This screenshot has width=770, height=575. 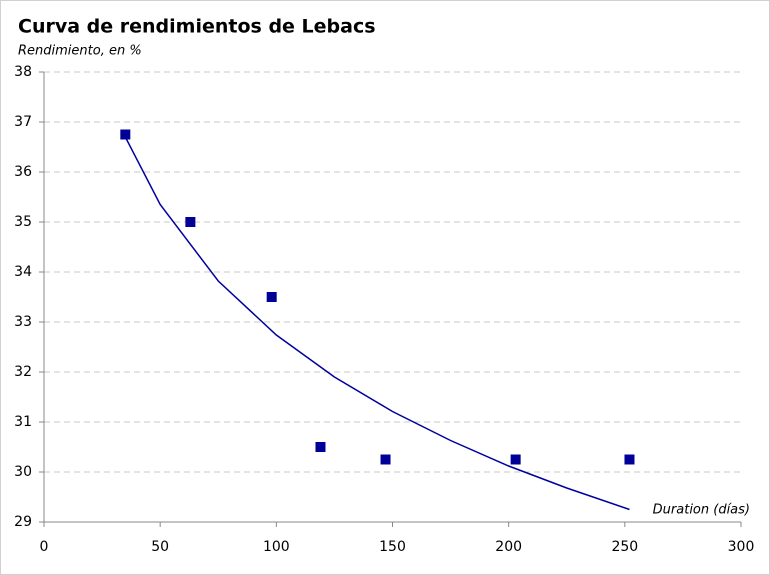 I want to click on y-tick-label: 33, so click(x=23, y=322).